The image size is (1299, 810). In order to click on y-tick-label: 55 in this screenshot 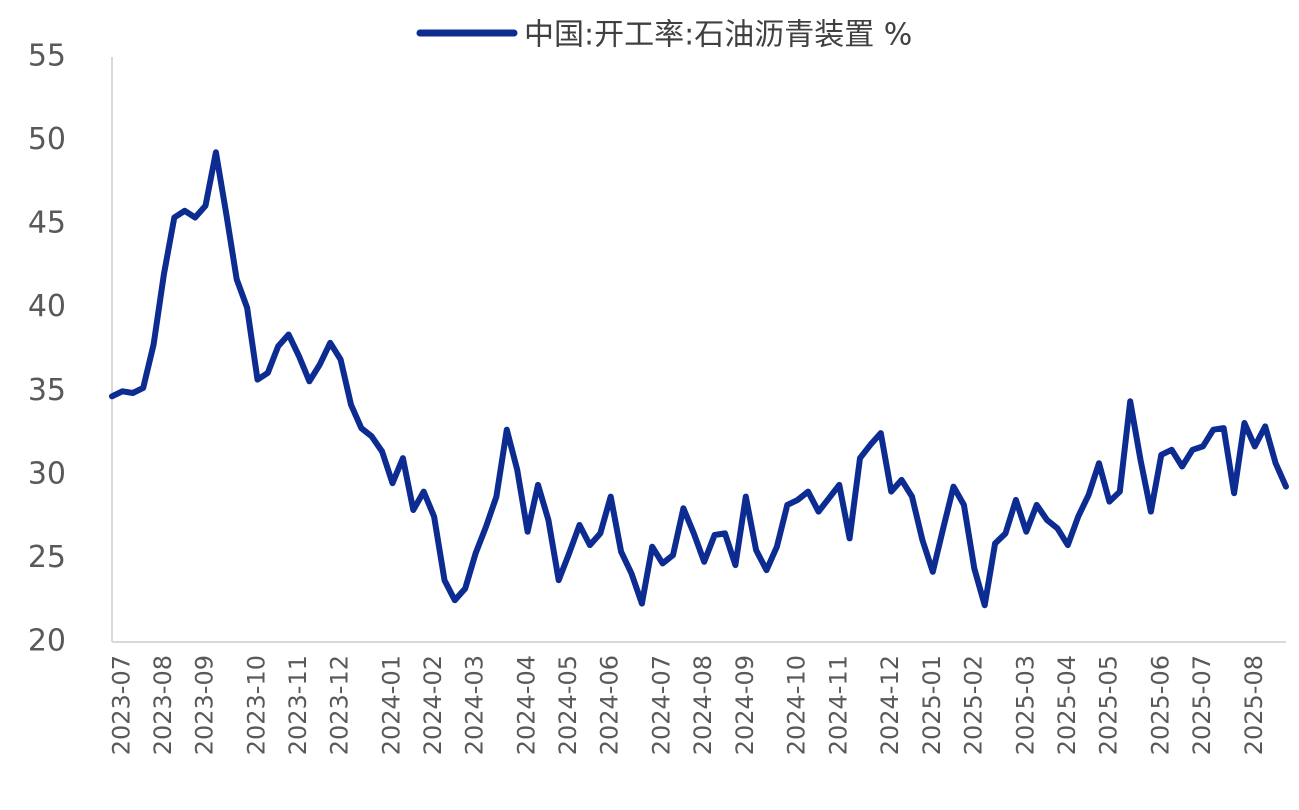, I will do `click(47, 56)`.